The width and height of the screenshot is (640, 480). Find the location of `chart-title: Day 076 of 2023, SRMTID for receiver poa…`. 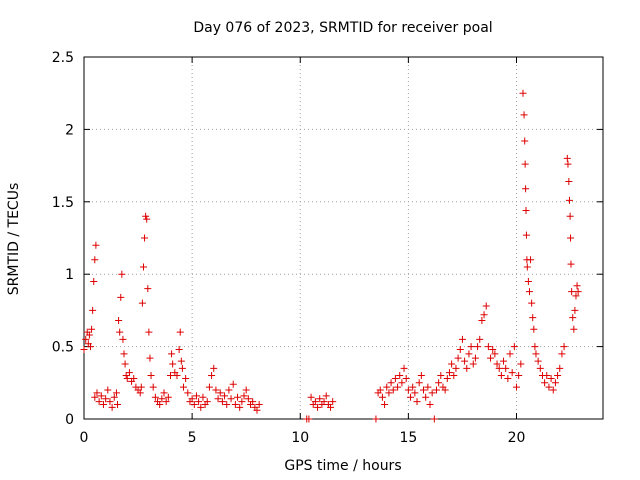

chart-title: Day 076 of 2023, SRMTID for receiver poa… is located at coordinates (342, 28).